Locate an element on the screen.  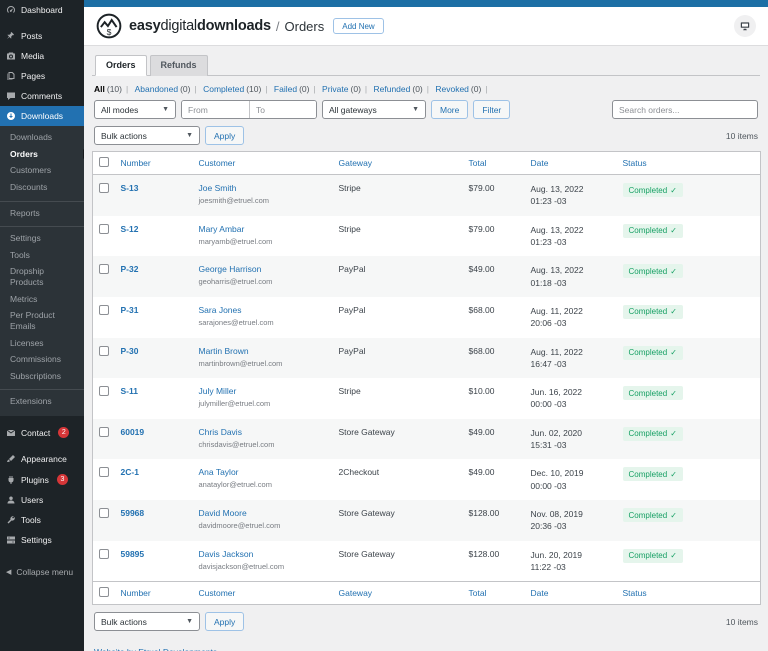
order-number-link: 59968 is located at coordinates (132, 513).